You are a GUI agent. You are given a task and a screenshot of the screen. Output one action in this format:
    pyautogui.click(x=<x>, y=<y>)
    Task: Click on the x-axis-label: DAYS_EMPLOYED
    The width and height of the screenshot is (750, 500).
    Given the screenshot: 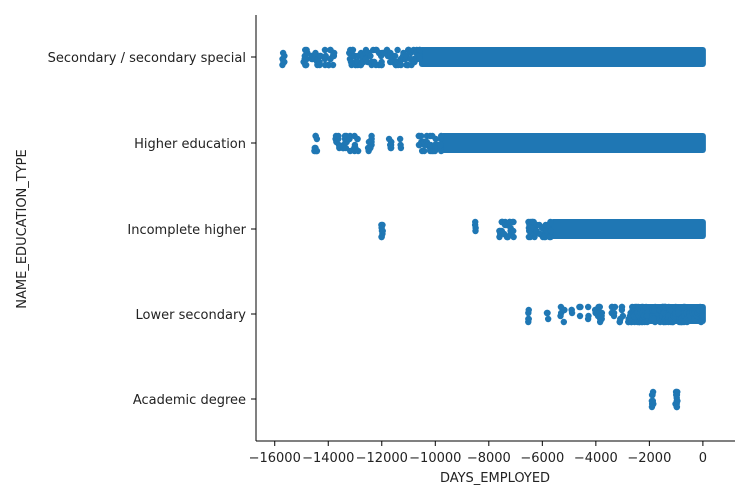 What is the action you would take?
    pyautogui.click(x=495, y=478)
    